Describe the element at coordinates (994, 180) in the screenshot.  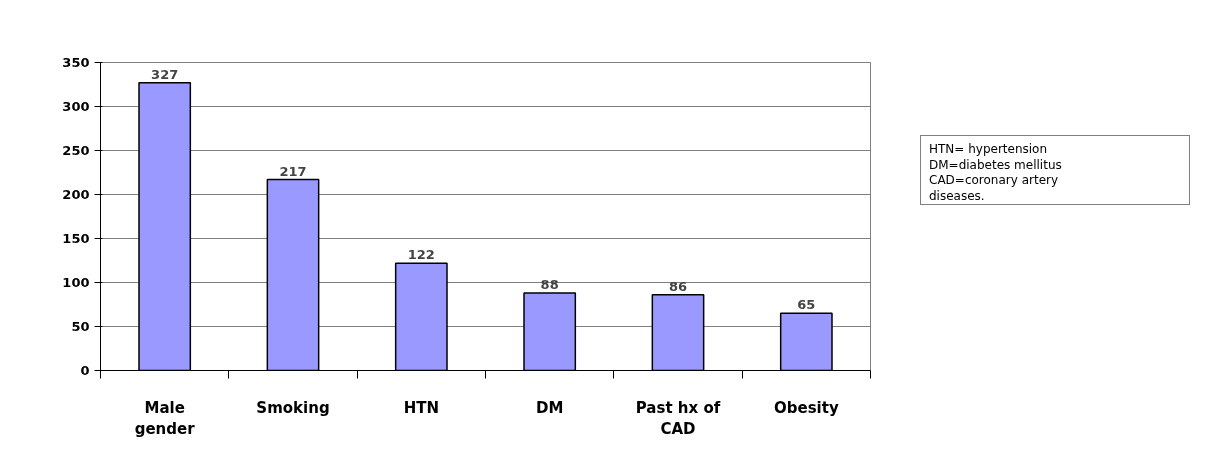
I see `text: CAD=coronary artery` at that location.